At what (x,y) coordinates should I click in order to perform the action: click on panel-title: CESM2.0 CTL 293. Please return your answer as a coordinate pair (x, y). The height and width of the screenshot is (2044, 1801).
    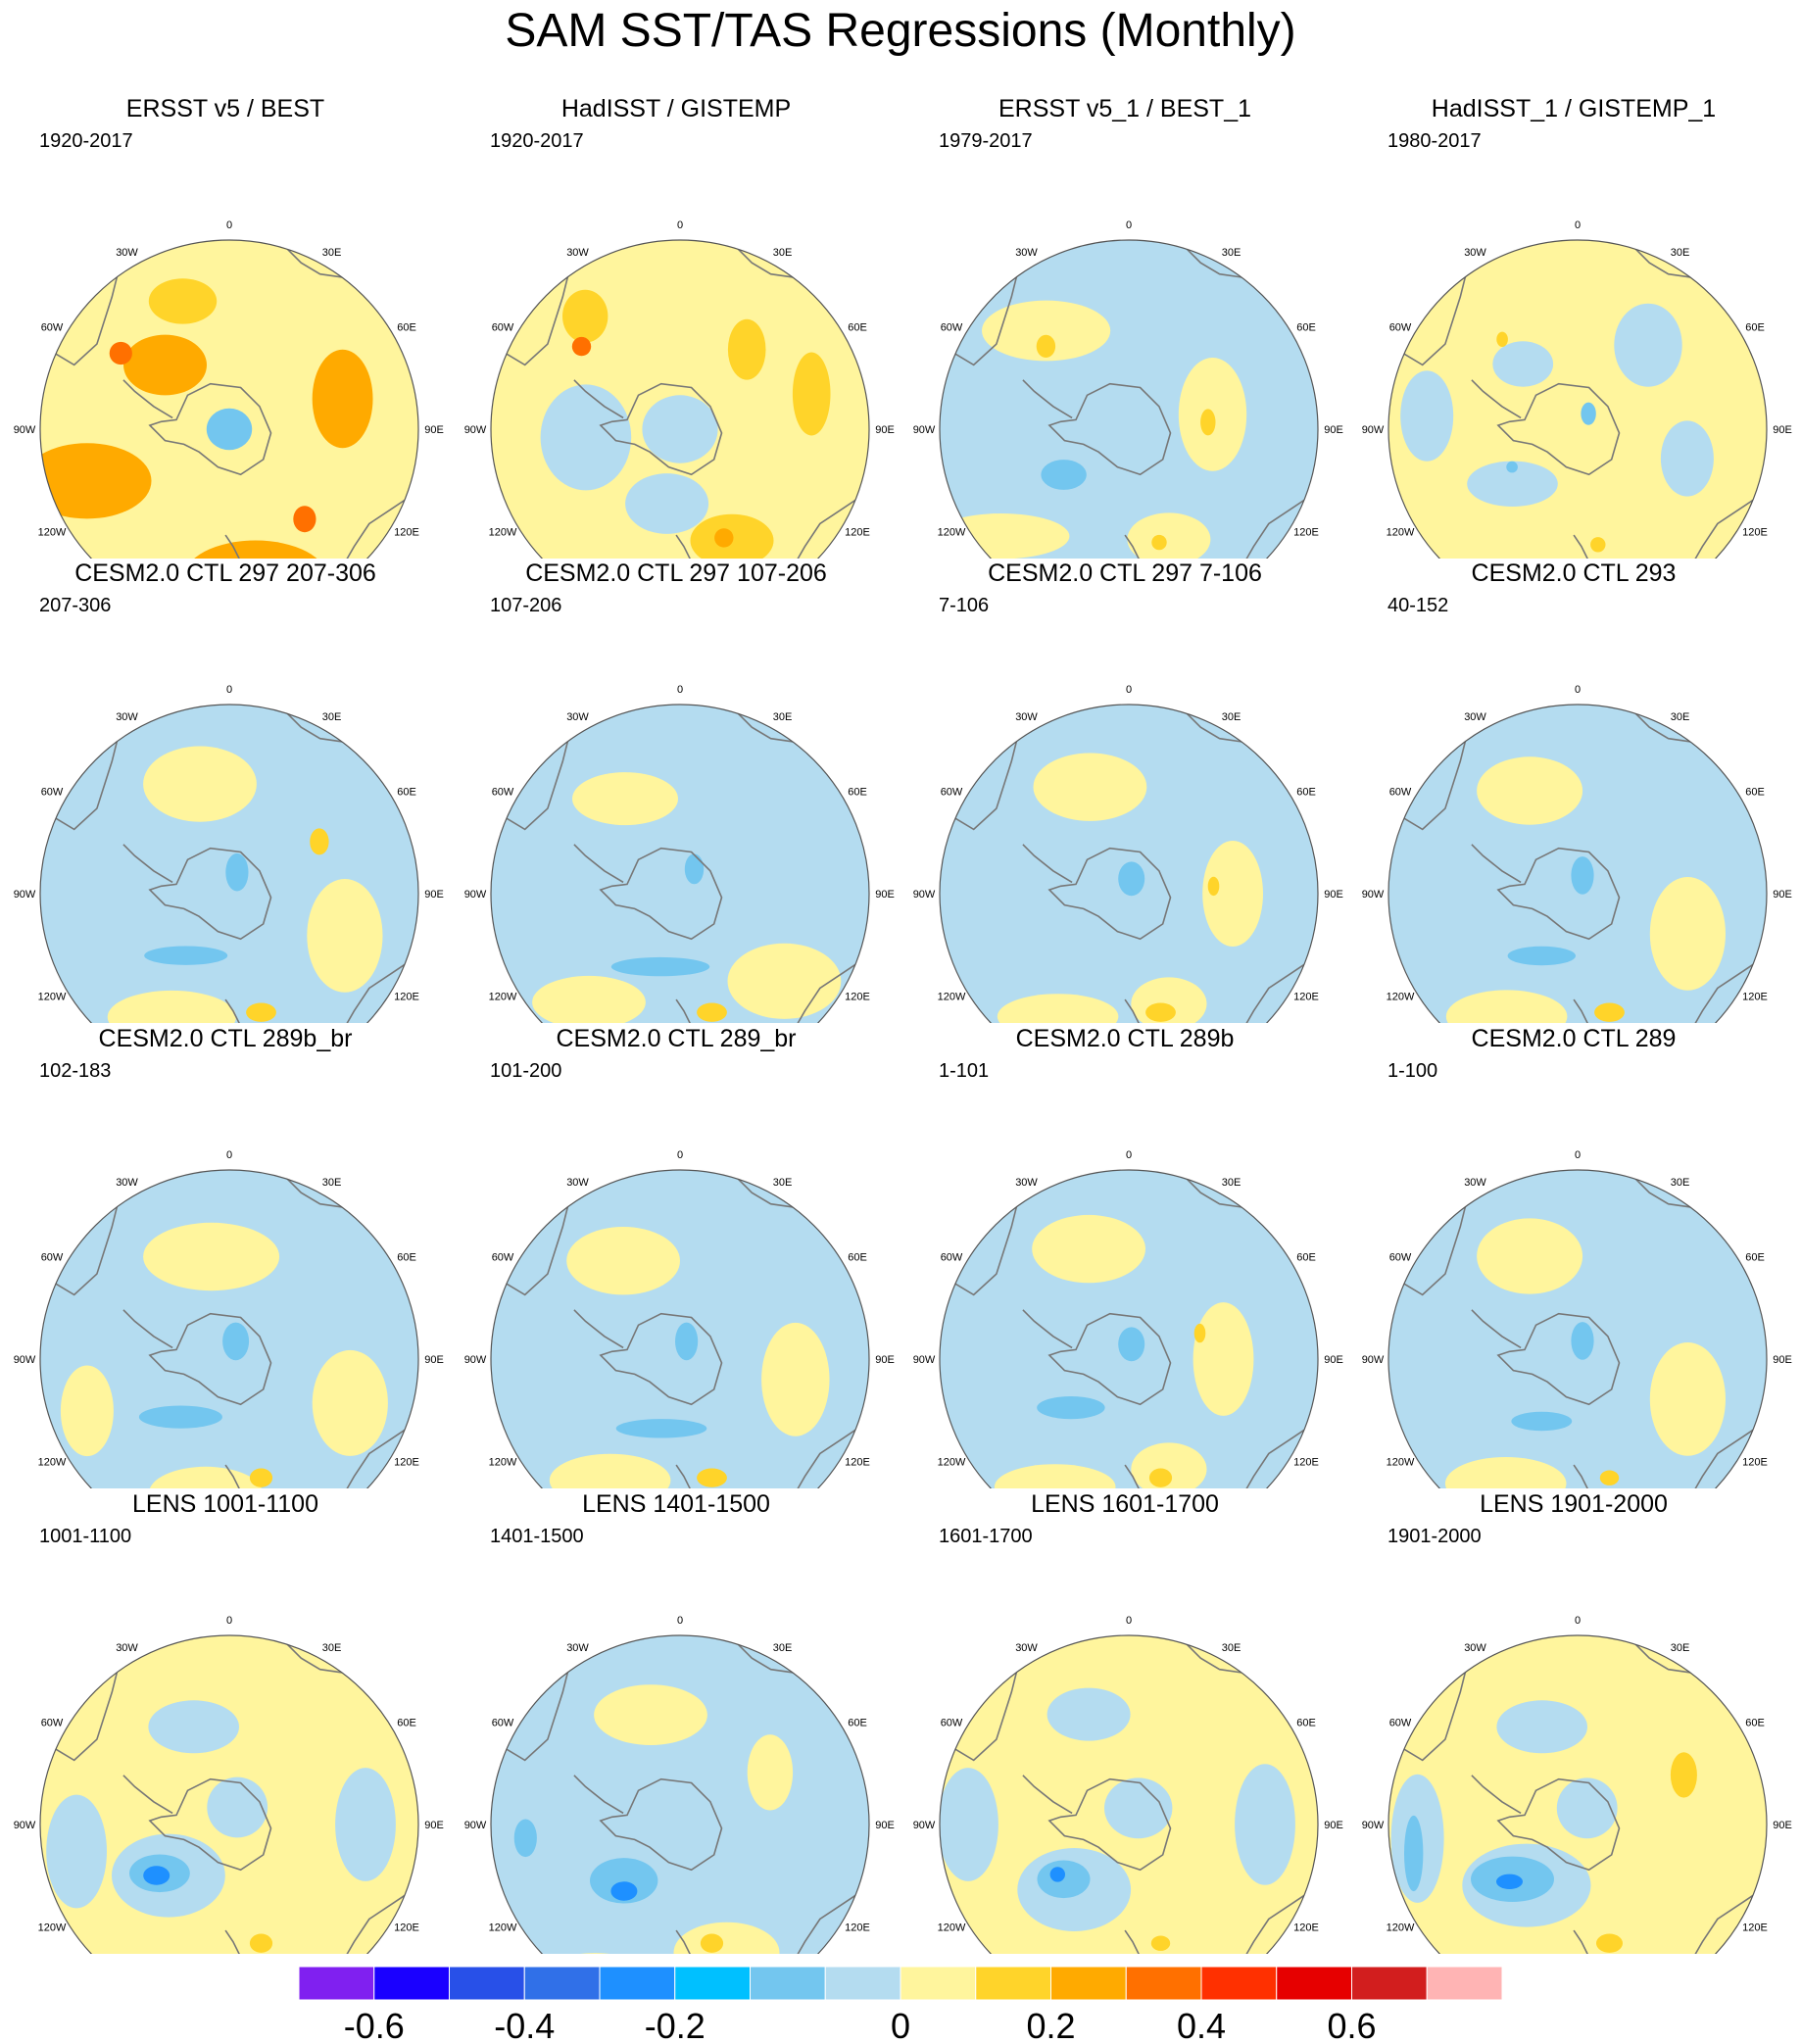
    Looking at the image, I should click on (1574, 574).